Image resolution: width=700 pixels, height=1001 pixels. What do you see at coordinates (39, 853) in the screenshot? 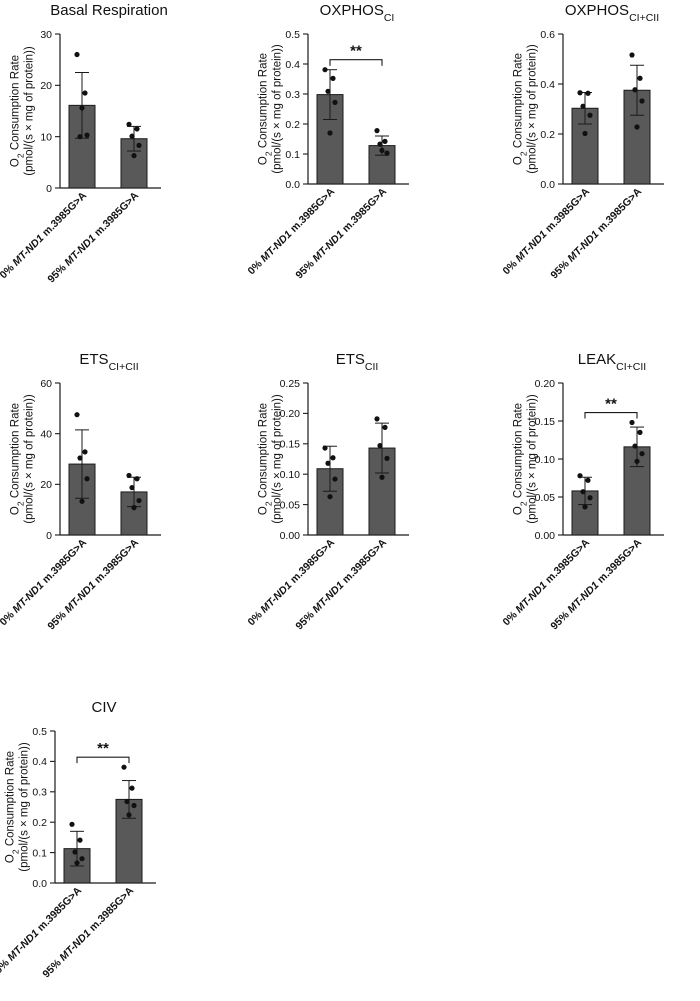
I see `y-tick-label: 0.1` at bounding box center [39, 853].